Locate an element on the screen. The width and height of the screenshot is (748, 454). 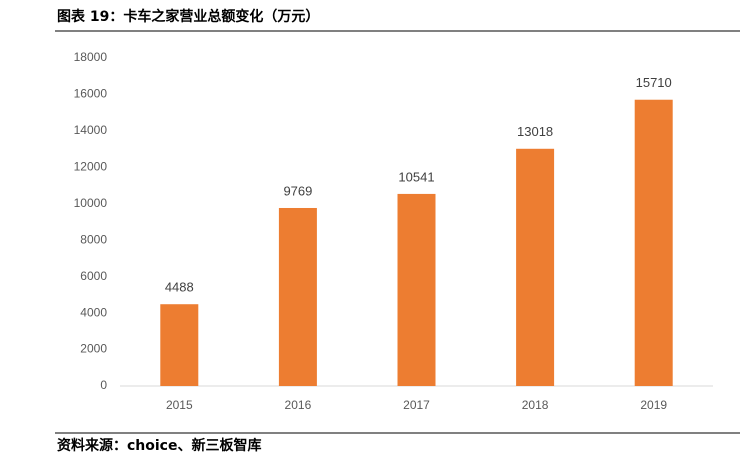
y-tick-label: 14000 is located at coordinates (91, 130).